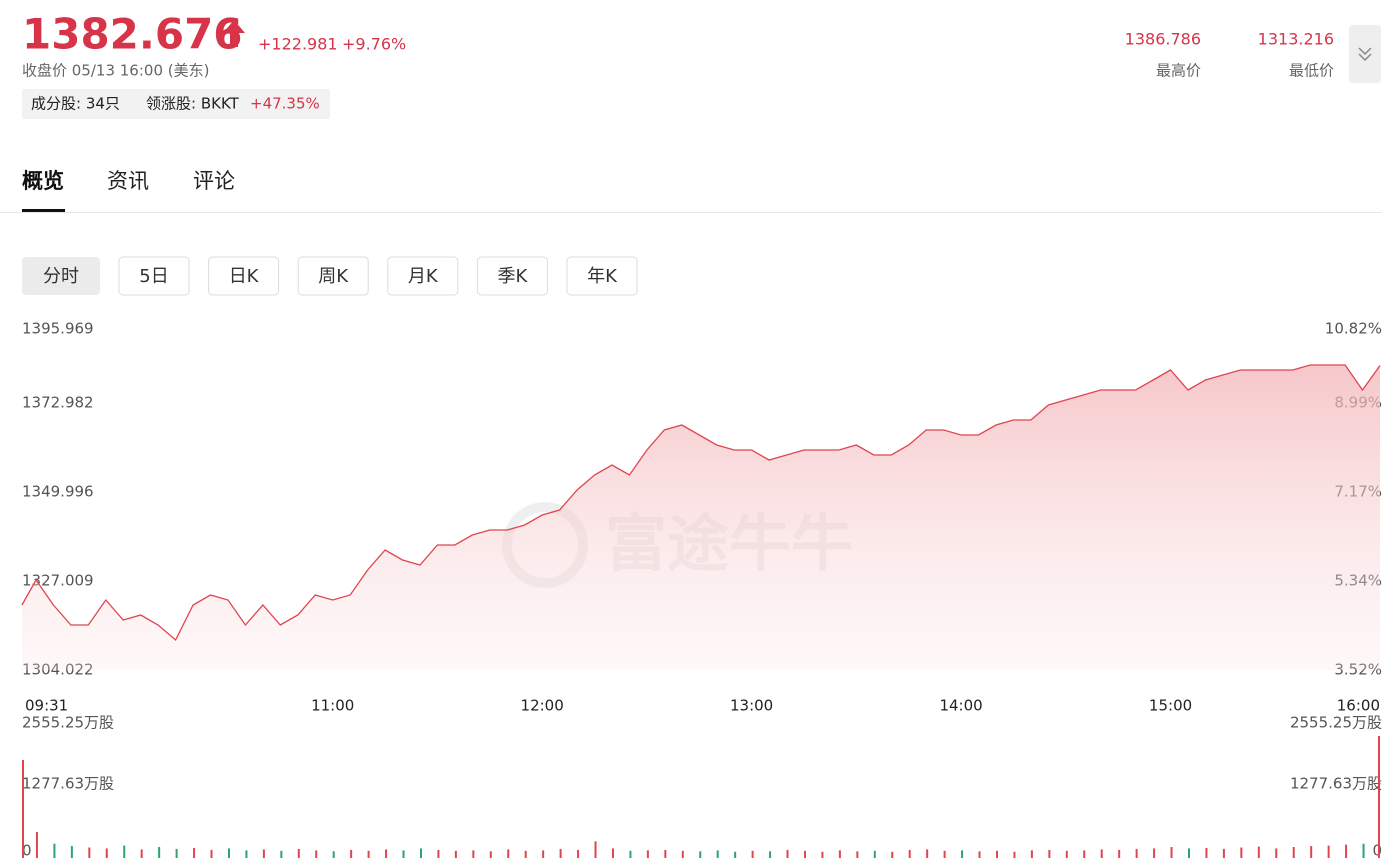  I want to click on period-button: 季K, so click(512, 276).